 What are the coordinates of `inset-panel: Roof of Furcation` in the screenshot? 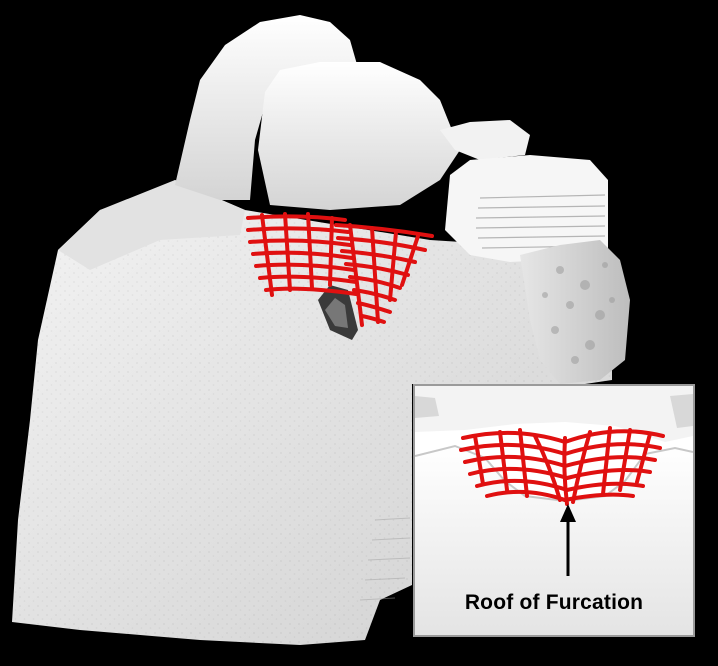 It's located at (554, 510).